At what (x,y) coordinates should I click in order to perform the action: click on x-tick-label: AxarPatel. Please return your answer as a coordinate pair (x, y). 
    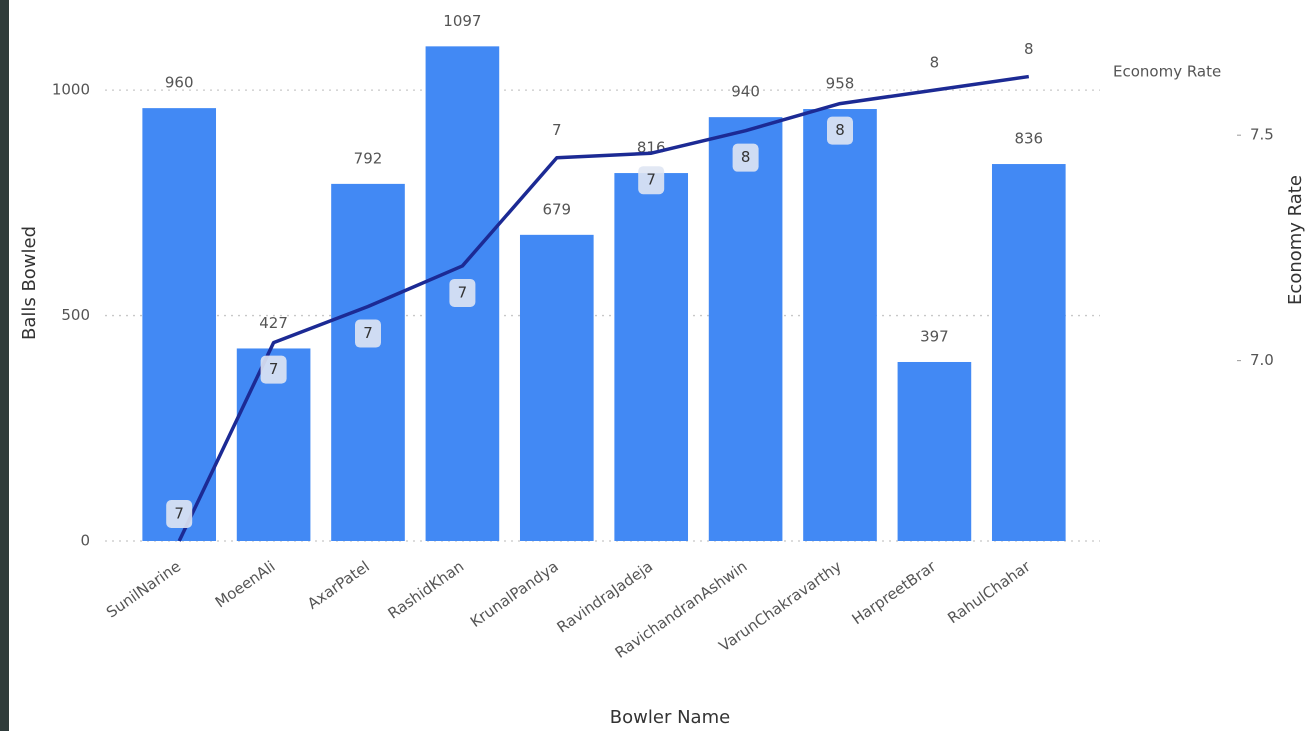
    Looking at the image, I should click on (338, 585).